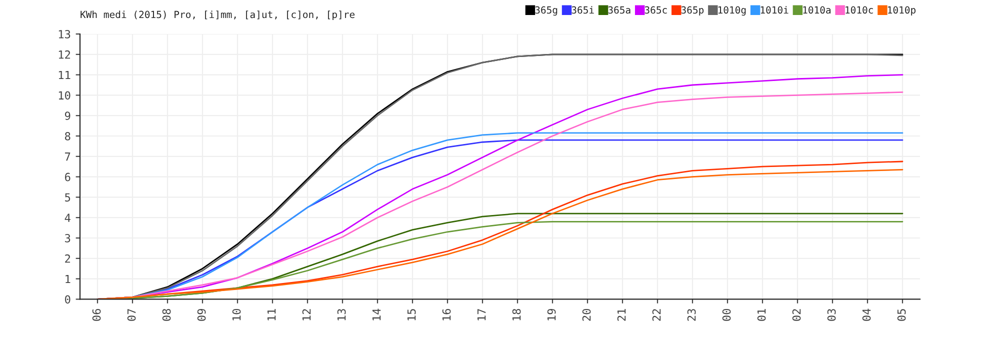  I want to click on x-tick-label: 23, so click(691, 315).